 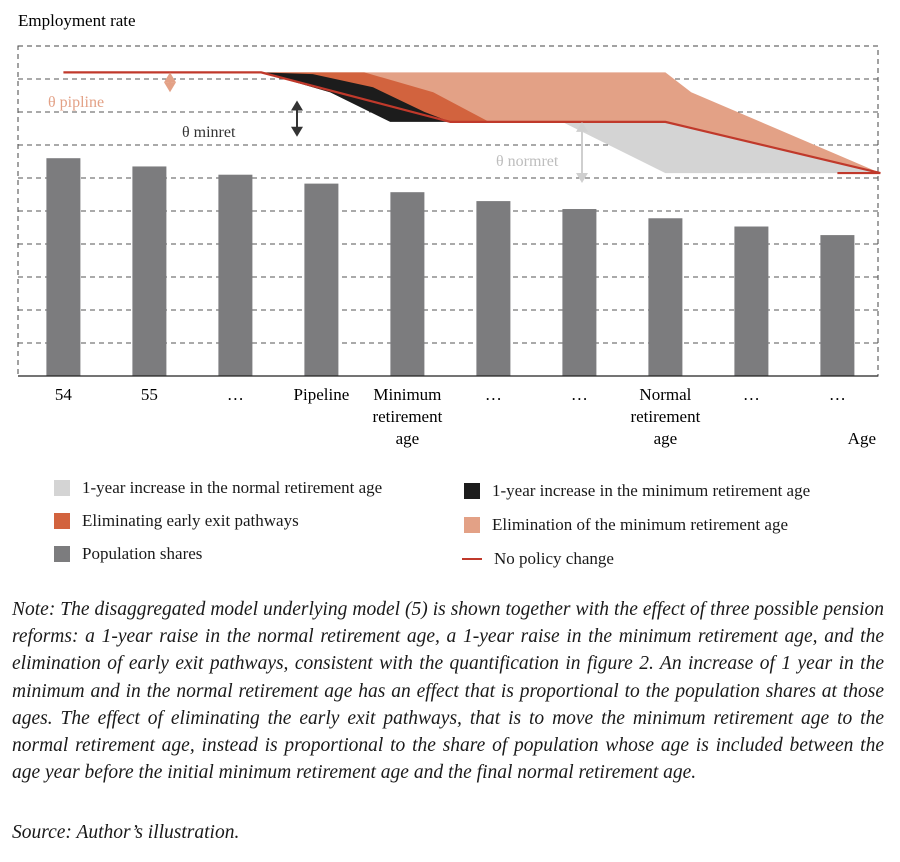 What do you see at coordinates (297, 131) in the screenshot?
I see `arrow-theta-minret-head-down` at bounding box center [297, 131].